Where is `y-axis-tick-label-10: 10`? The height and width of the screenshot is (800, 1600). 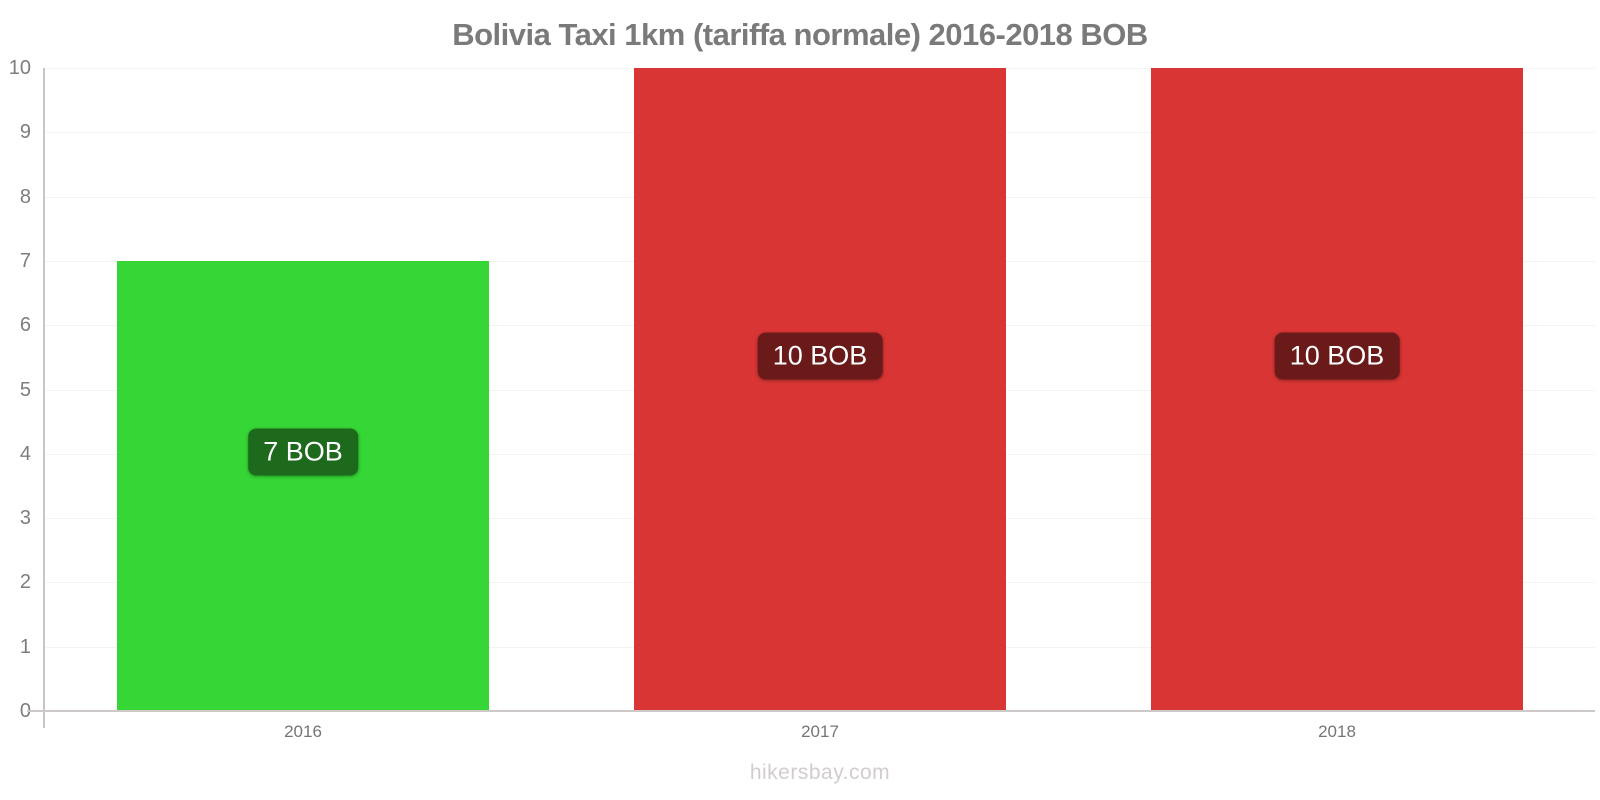
y-axis-tick-label-10: 10 is located at coordinates (19, 68).